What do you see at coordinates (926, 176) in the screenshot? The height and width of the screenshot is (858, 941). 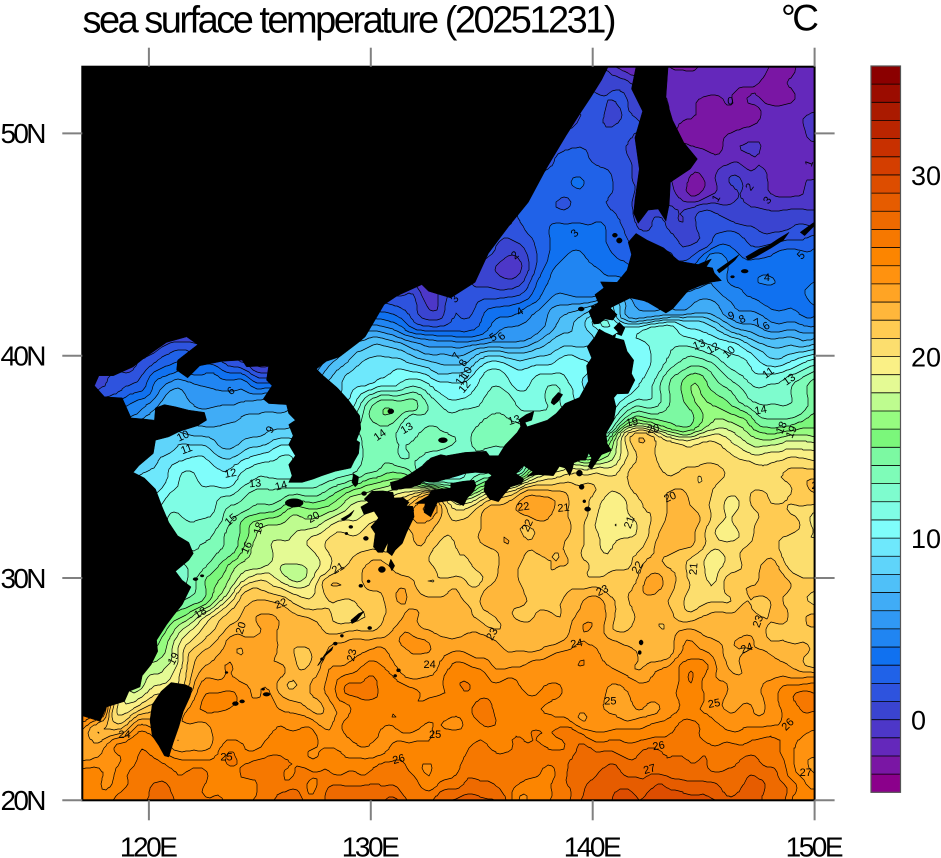 I see `svg-text: 30` at bounding box center [926, 176].